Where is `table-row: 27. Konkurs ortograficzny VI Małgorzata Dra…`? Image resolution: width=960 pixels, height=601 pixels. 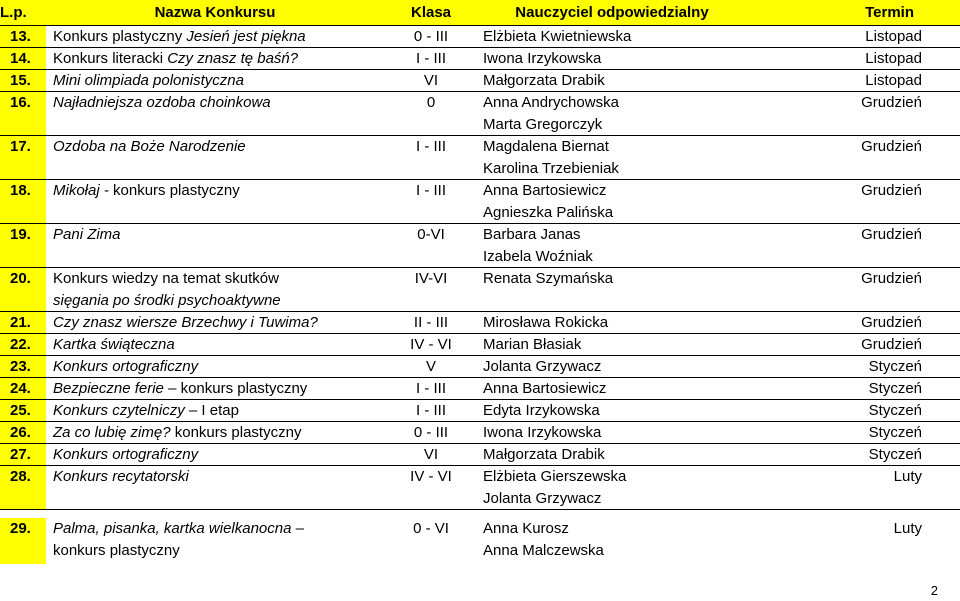
table-row: 27. Konkurs ortograficzny VI Małgorzata Dra… is located at coordinates (480, 455).